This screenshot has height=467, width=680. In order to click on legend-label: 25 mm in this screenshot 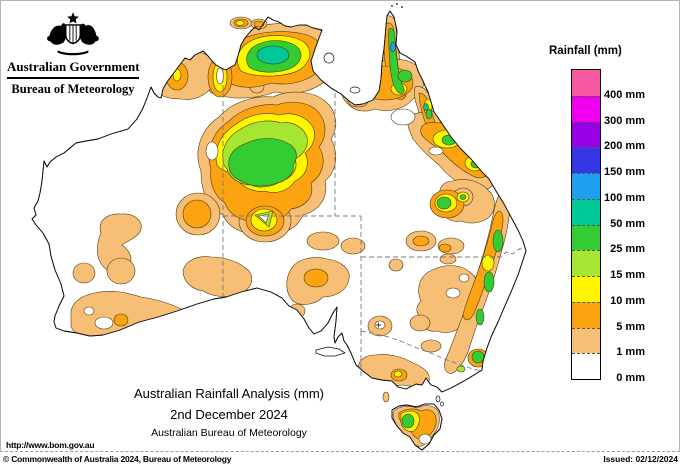, I will do `click(627, 249)`.